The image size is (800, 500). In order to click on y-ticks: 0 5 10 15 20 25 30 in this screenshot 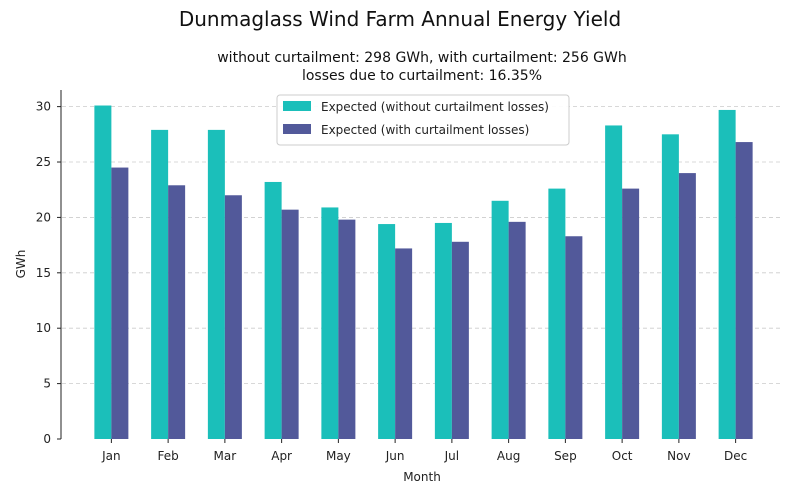, I will do `click(48, 273)`.